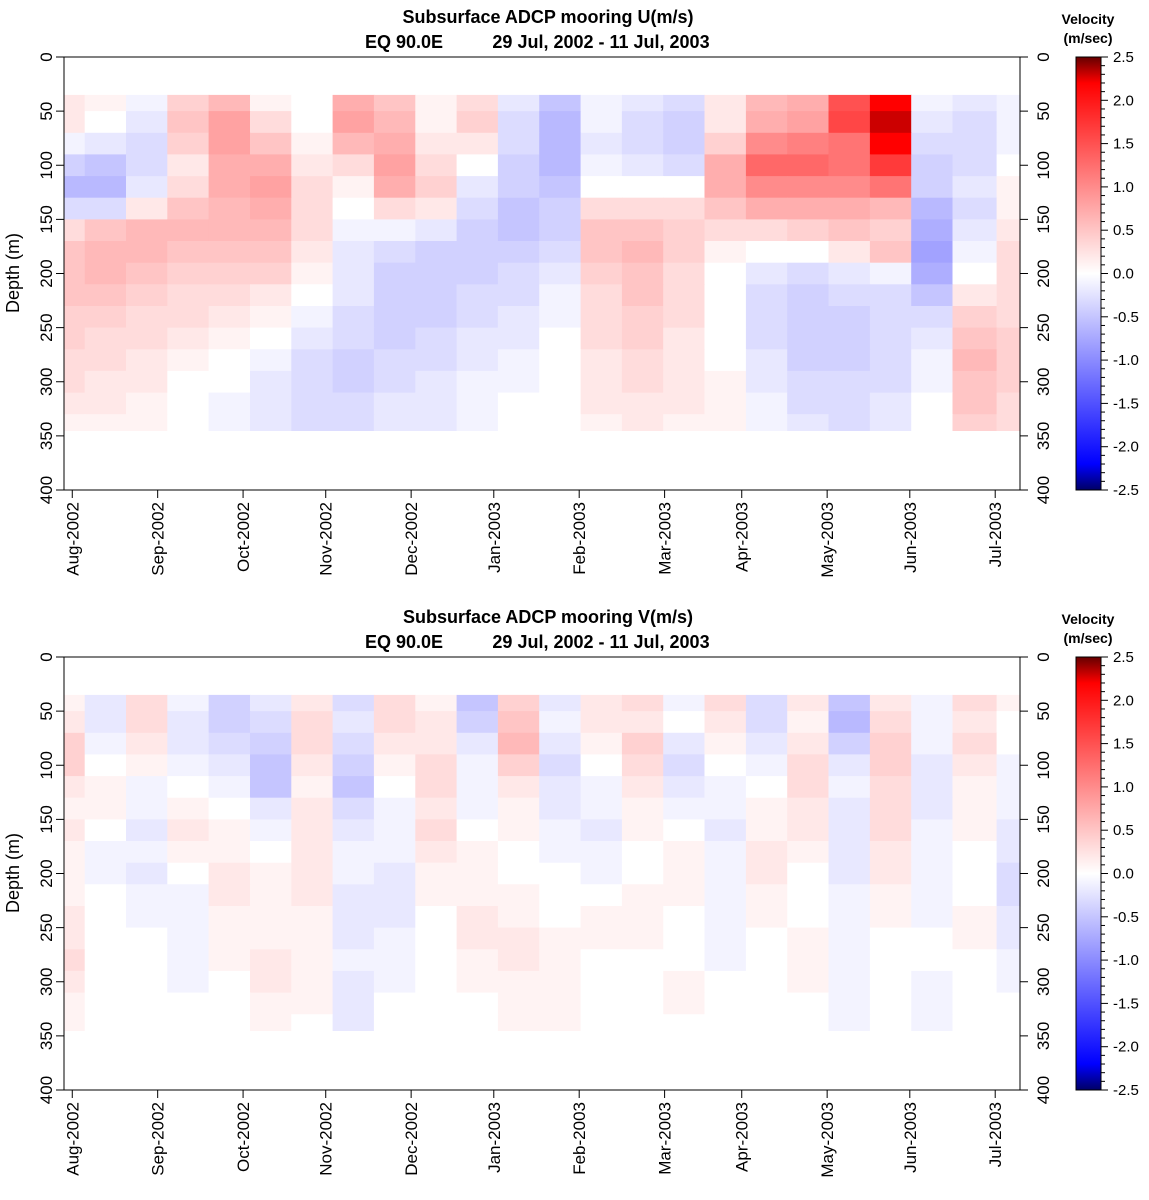  I want to click on x-tick-label: Oct-2002, so click(243, 1137).